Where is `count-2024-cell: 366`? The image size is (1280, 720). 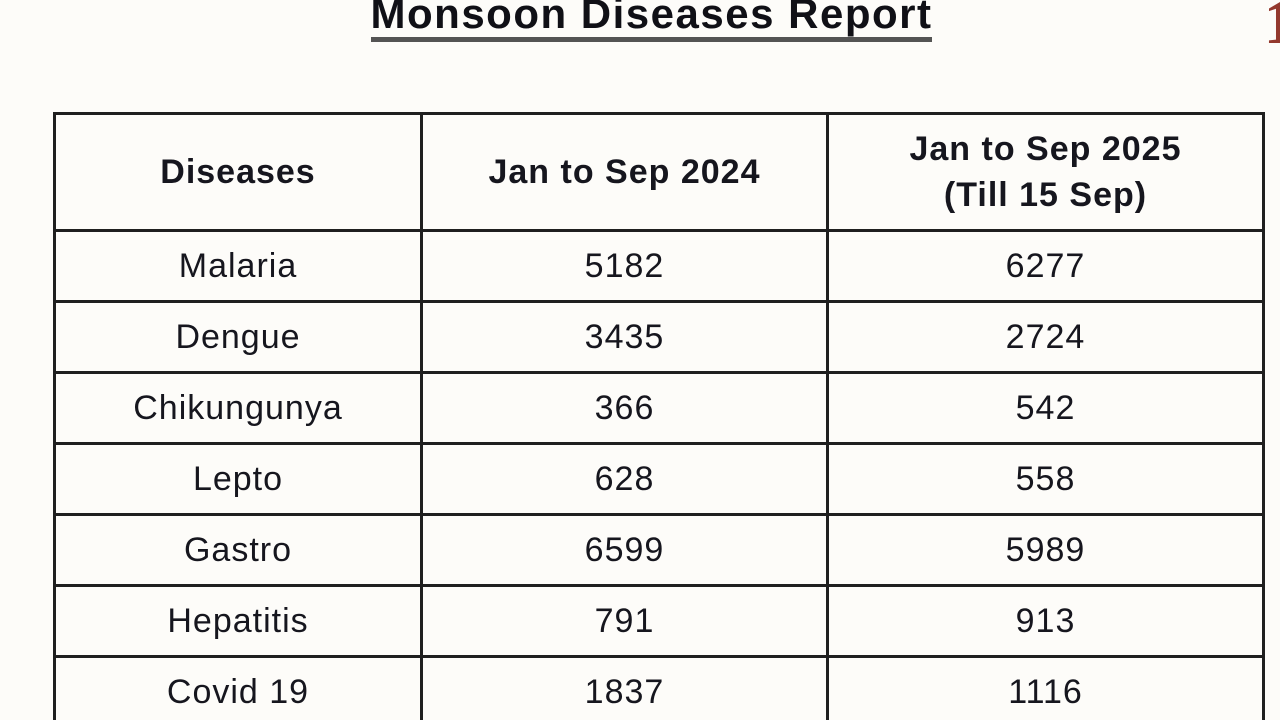
count-2024-cell: 366 is located at coordinates (624, 408).